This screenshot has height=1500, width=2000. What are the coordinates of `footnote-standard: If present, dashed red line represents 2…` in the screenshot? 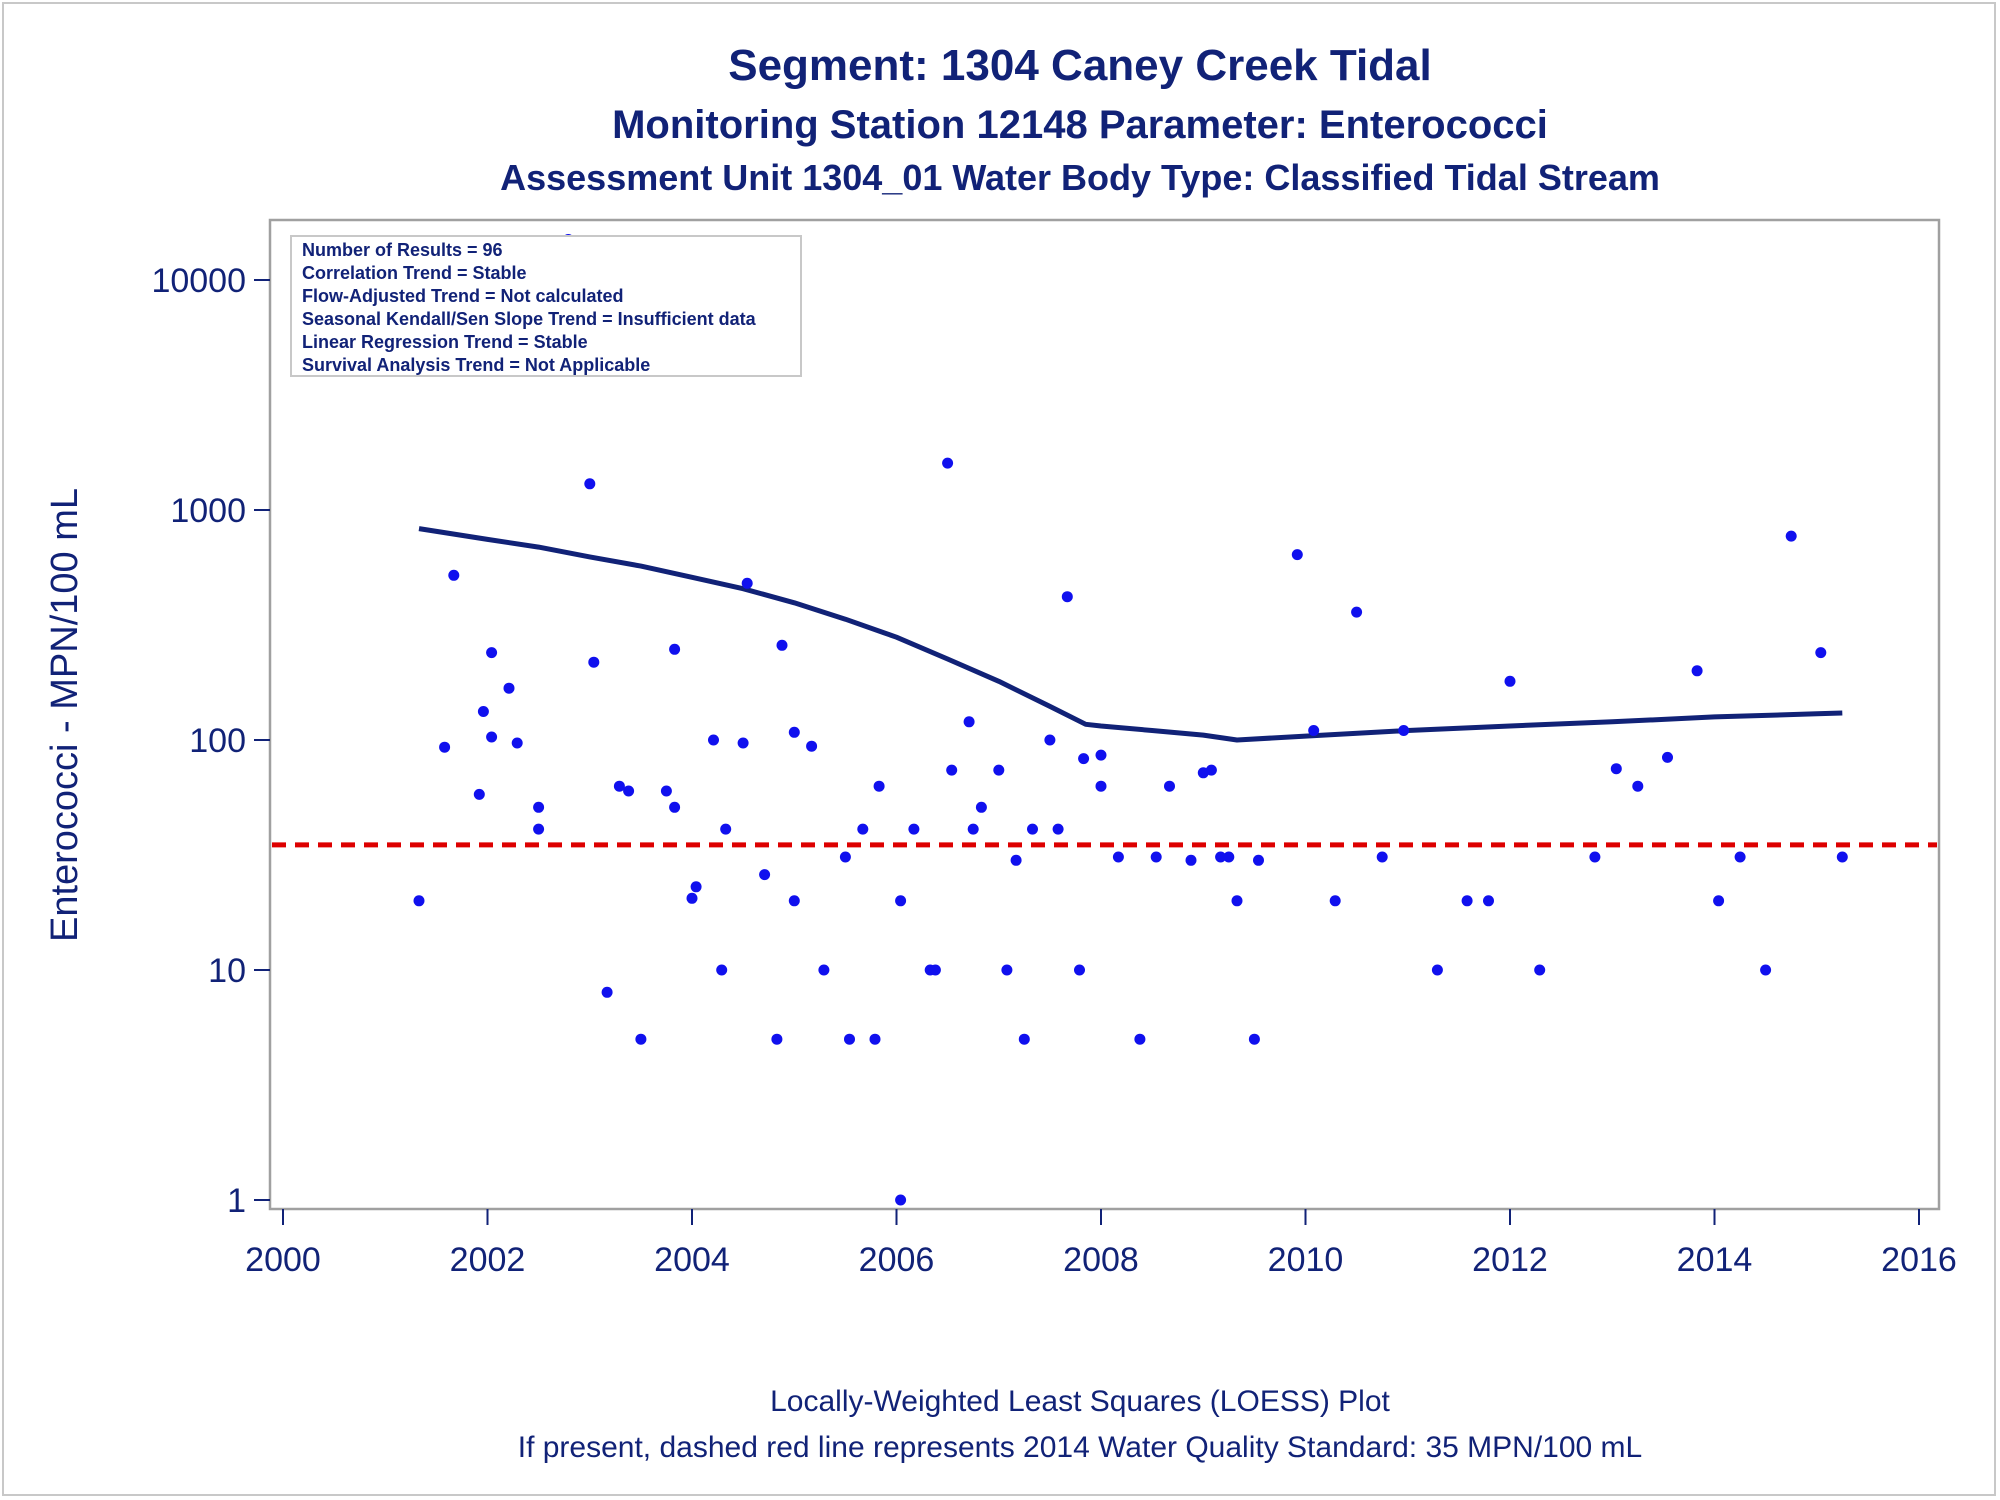 It's located at (1080, 1447).